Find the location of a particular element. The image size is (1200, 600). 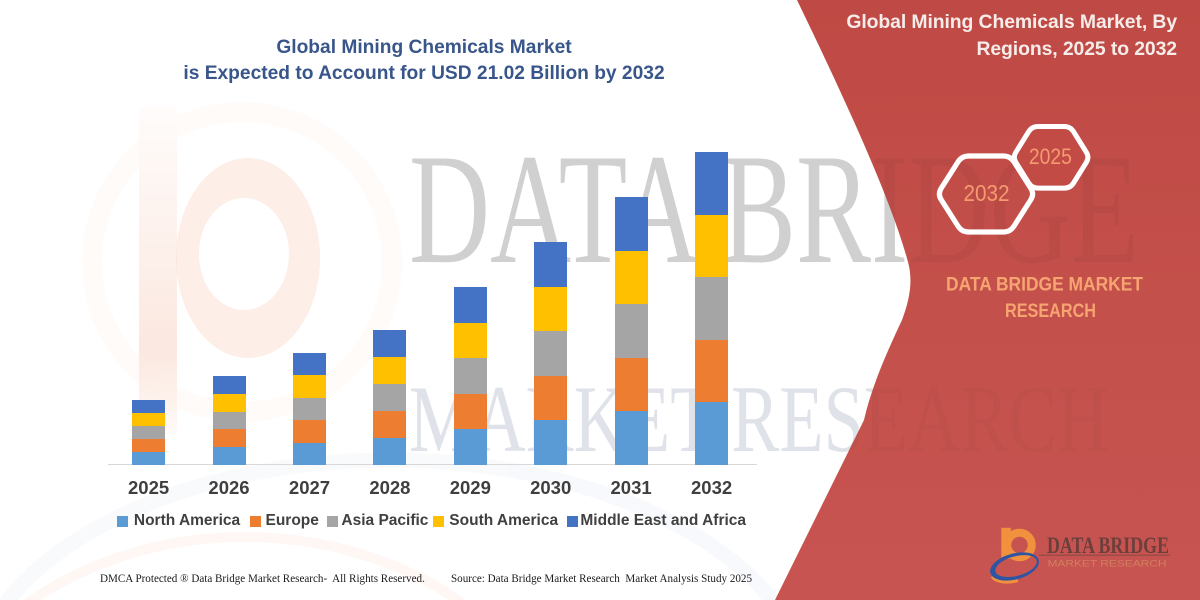

svg-text: DATA BRIDGE MARKET is located at coordinates (1044, 285).